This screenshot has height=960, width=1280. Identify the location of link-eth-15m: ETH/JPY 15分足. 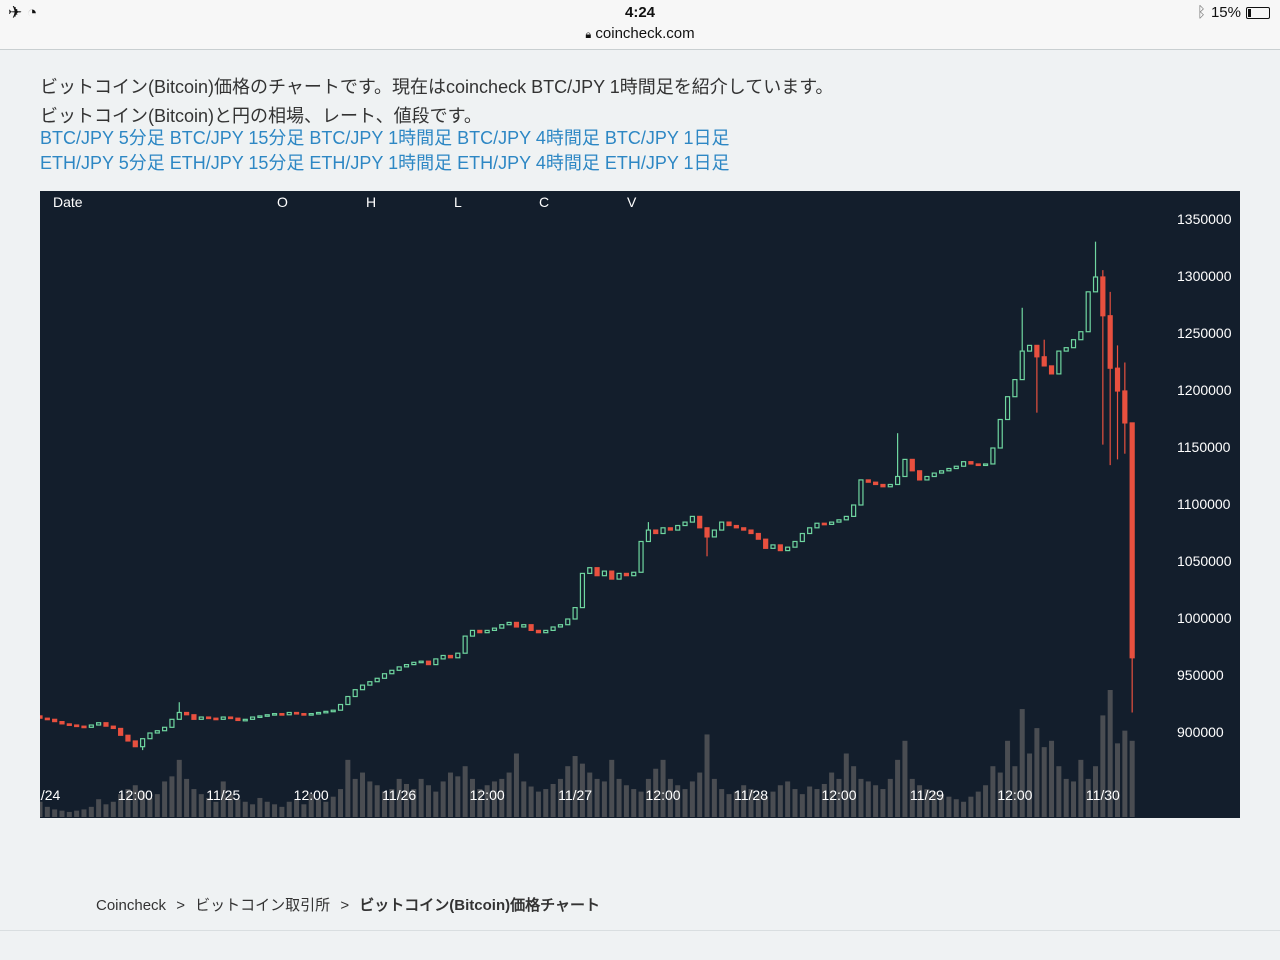
(237, 163).